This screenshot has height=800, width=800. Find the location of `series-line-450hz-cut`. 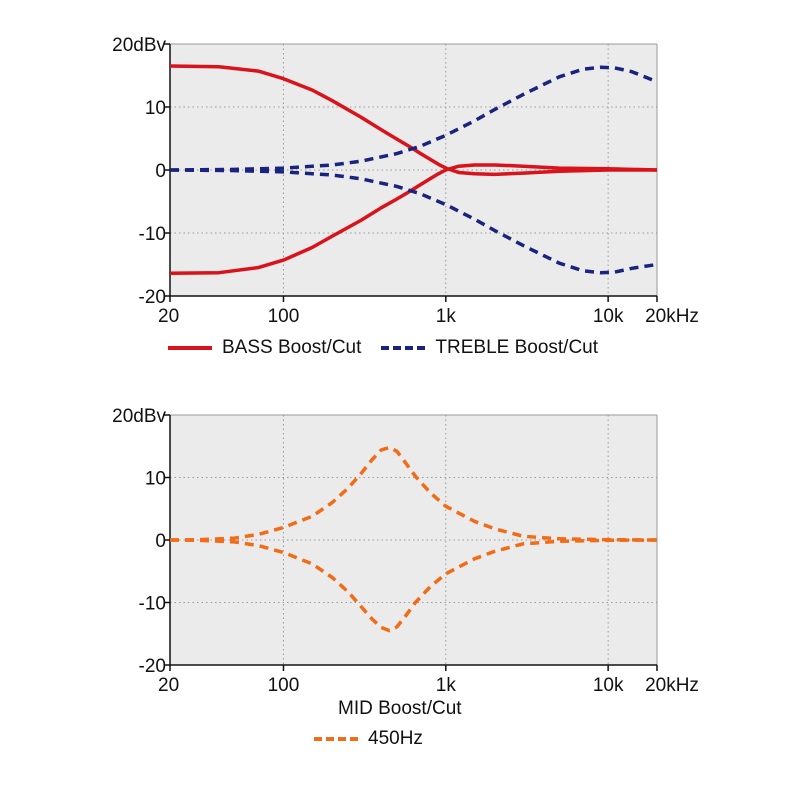

series-line-450hz-cut is located at coordinates (413, 585).